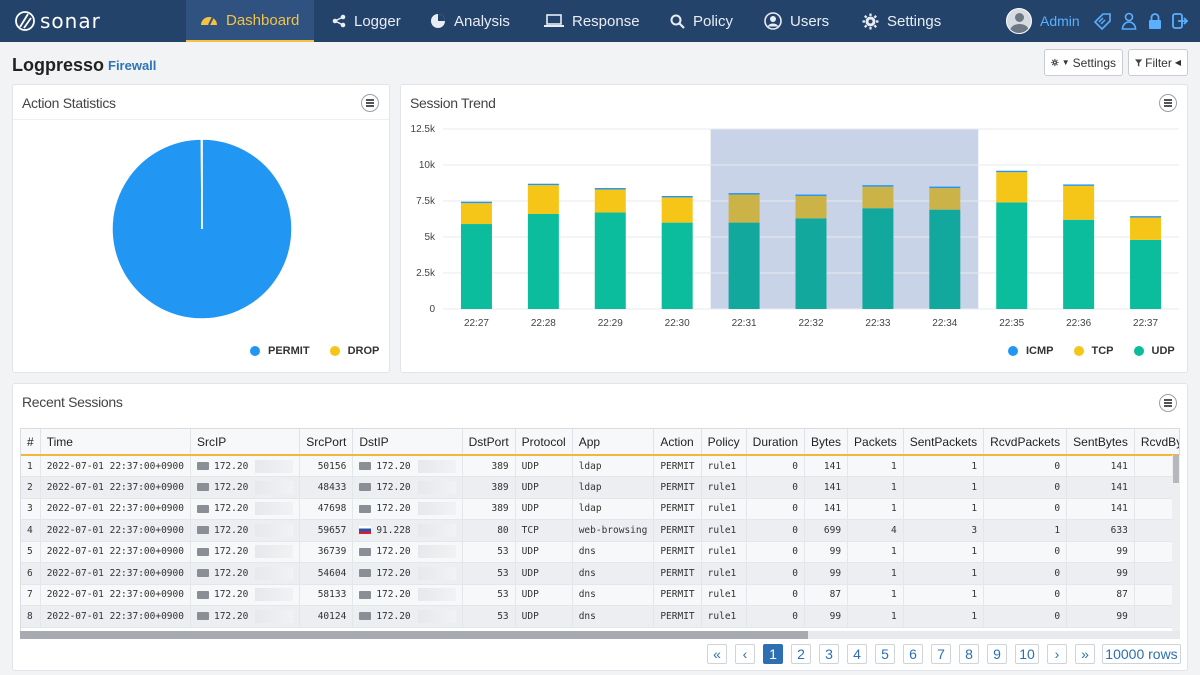 The height and width of the screenshot is (675, 1200). What do you see at coordinates (826, 442) in the screenshot?
I see `column-header: Bytes` at bounding box center [826, 442].